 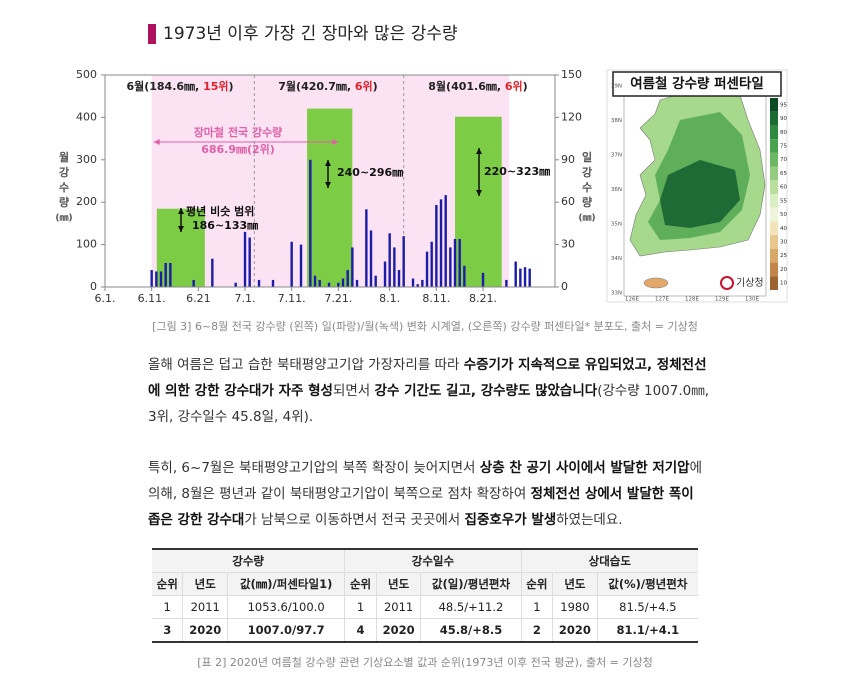 I want to click on y-axis-label: 량, so click(x=64, y=202).